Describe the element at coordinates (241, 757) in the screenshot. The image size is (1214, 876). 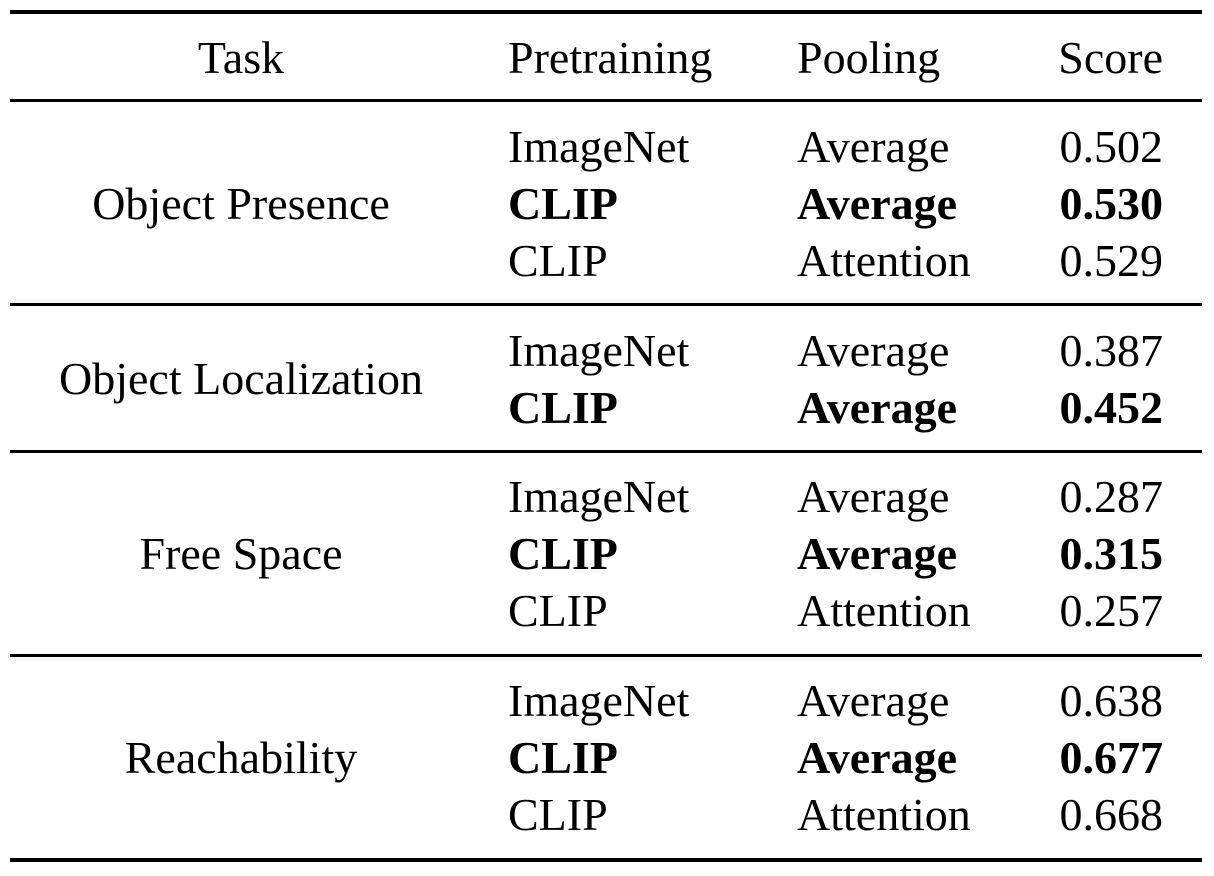
I see `task-label: Reachability` at that location.